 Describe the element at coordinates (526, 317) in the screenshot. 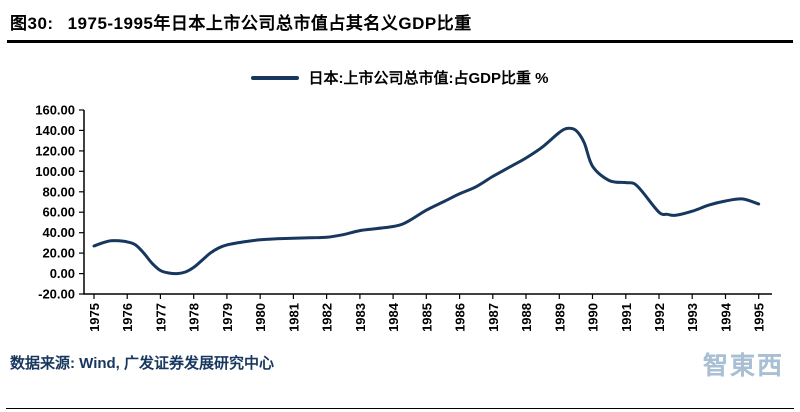

I see `x-tick-label: 1988` at that location.